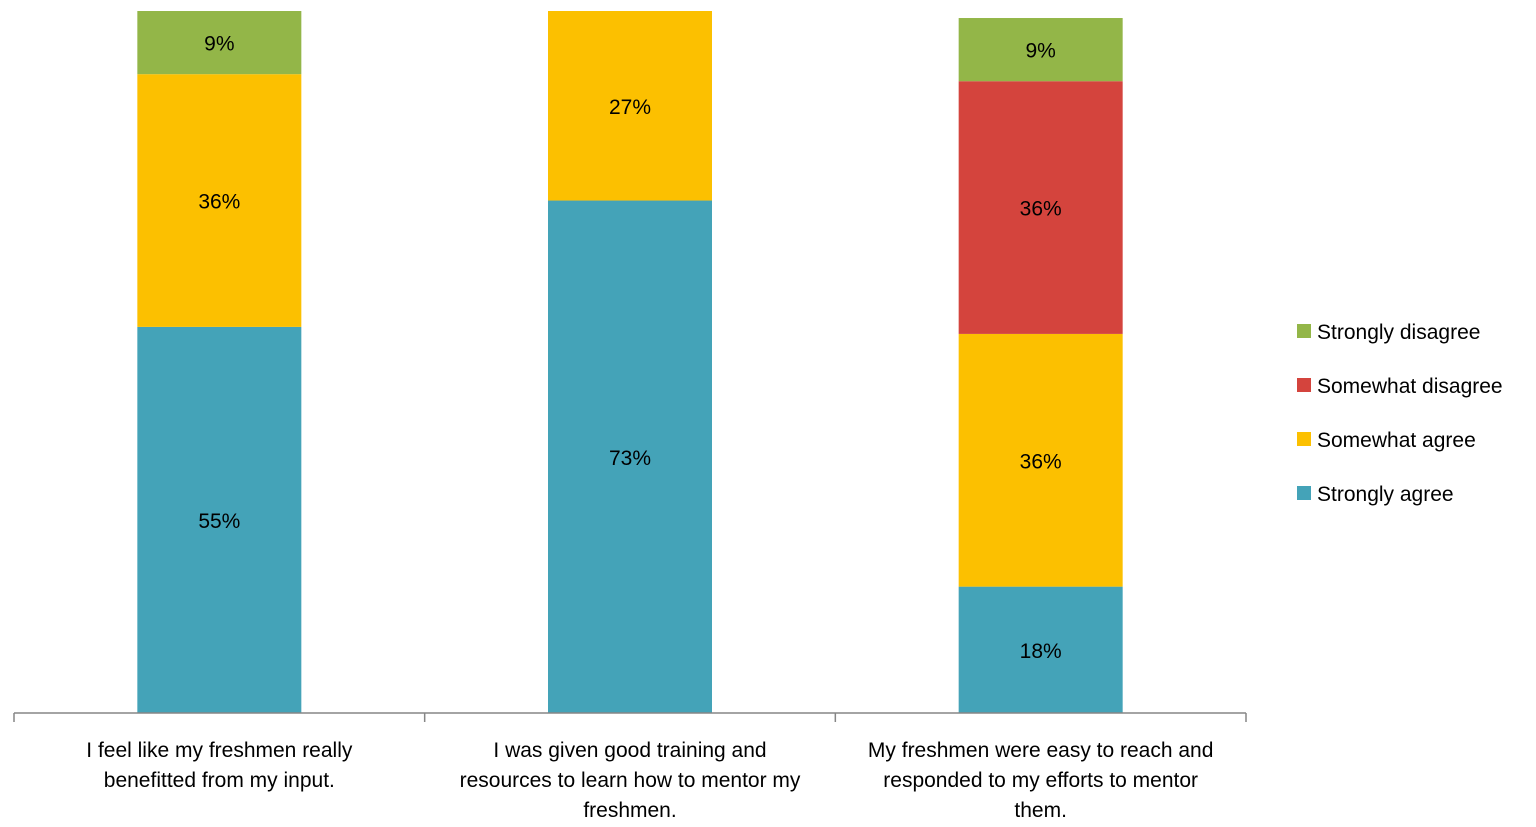  I want to click on legend-swatch-somewhat-agree, so click(1304, 439).